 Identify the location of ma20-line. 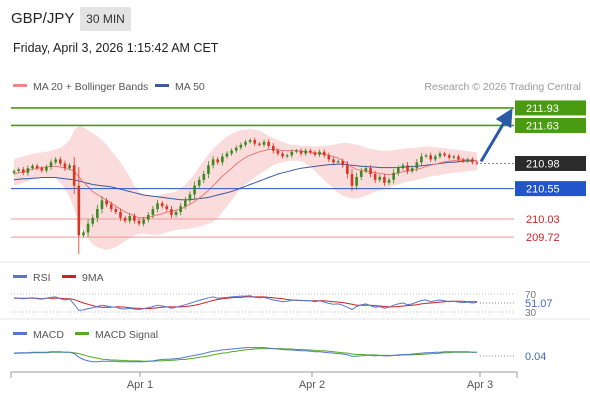
(245, 183).